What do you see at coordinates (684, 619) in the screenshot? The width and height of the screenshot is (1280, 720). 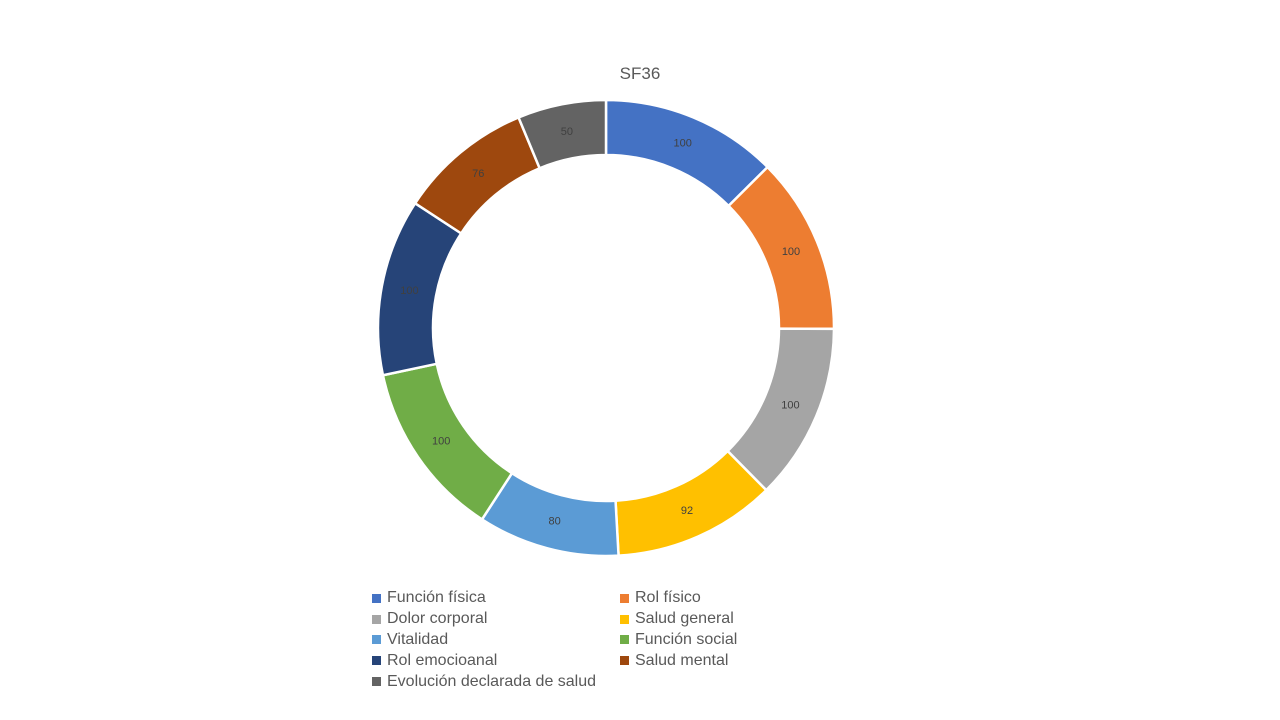 I see `legend-label: Salud general` at bounding box center [684, 619].